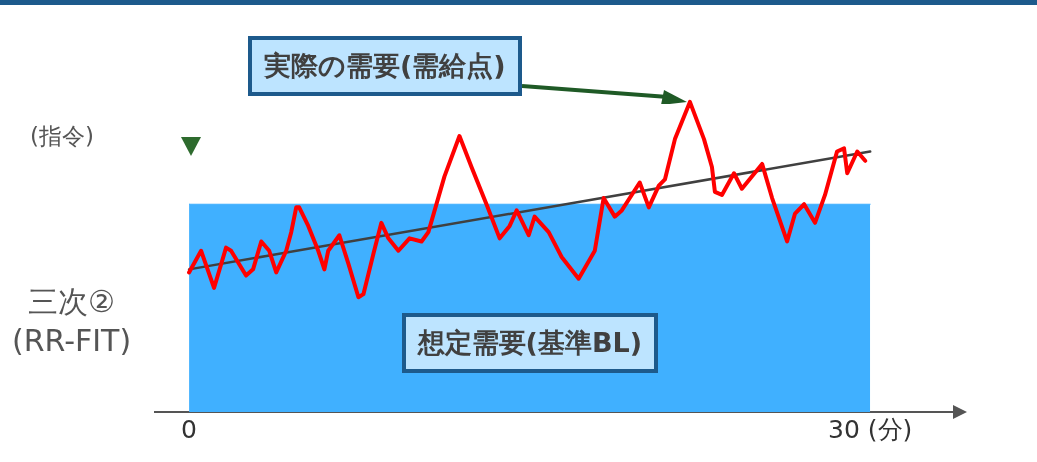 Image resolution: width=1037 pixels, height=462 pixels. Describe the element at coordinates (530, 343) in the screenshot. I see `annotation: 想定需要(基準BL)` at that location.